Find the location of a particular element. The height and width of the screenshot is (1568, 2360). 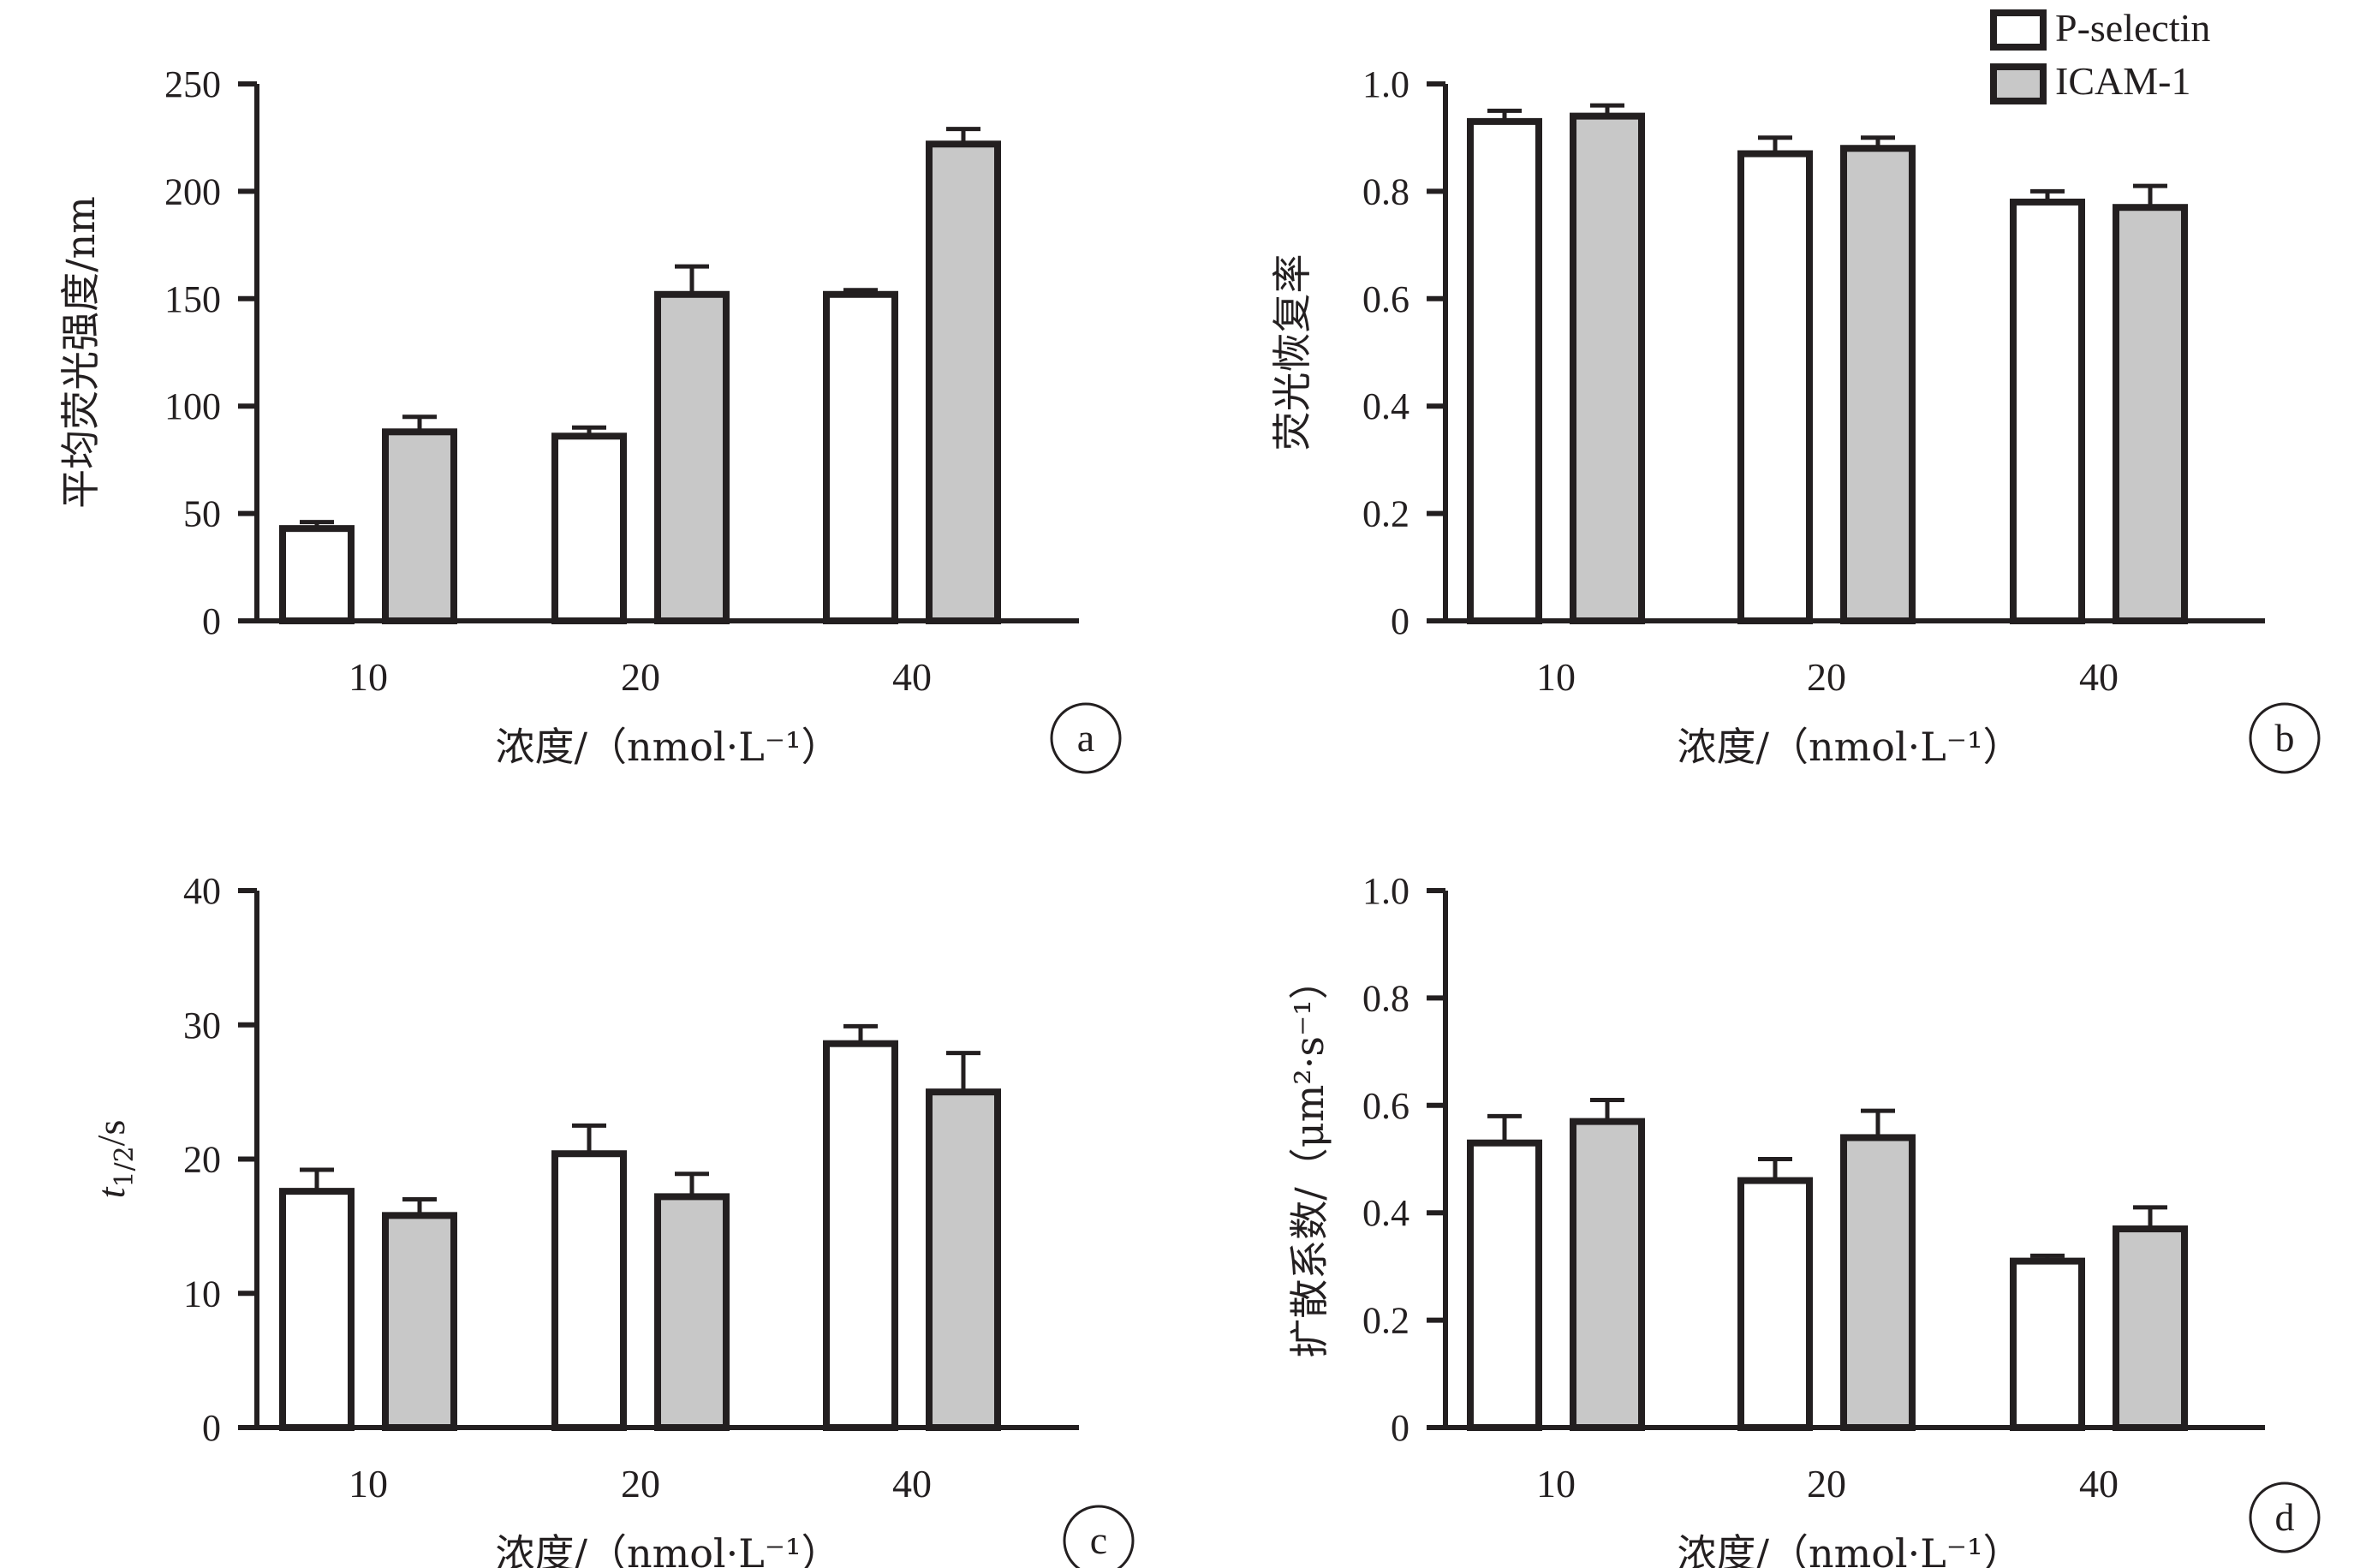

panel-label: b is located at coordinates (2285, 738).